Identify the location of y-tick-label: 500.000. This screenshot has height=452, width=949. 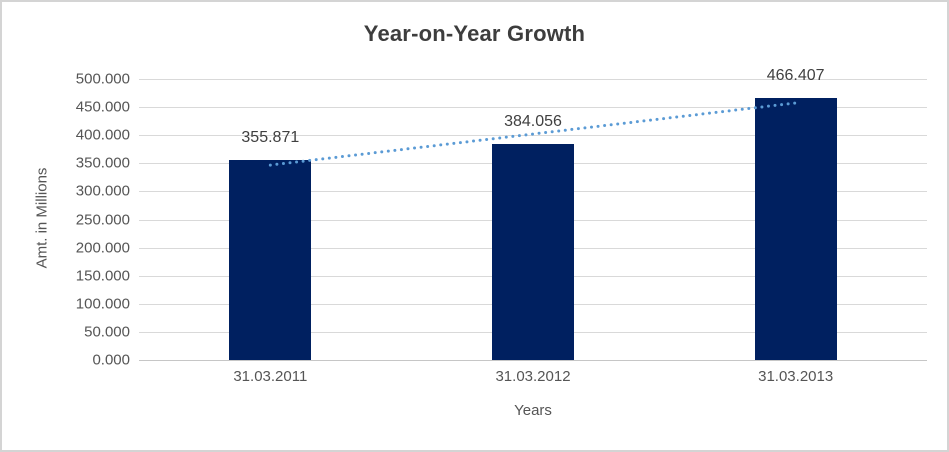
(102, 79).